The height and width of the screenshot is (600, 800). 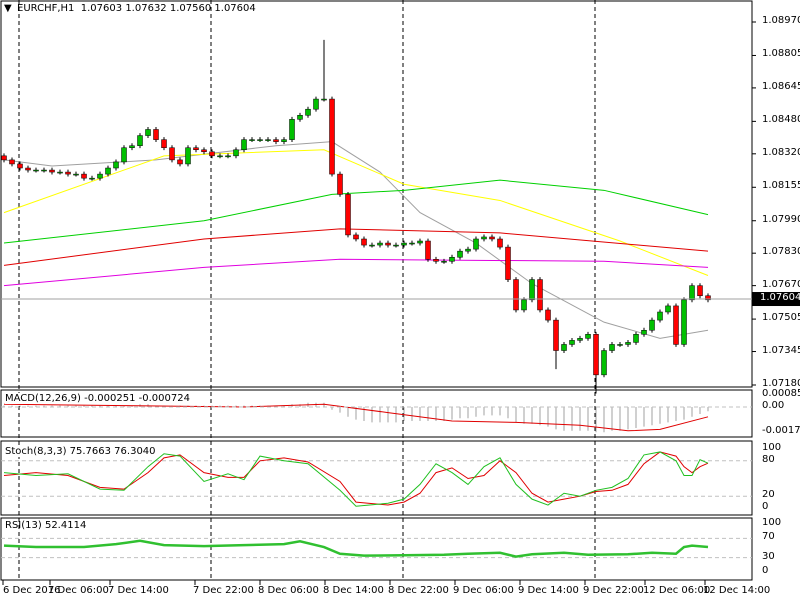 What do you see at coordinates (356, 247) in the screenshot?
I see `ma-red-line` at bounding box center [356, 247].